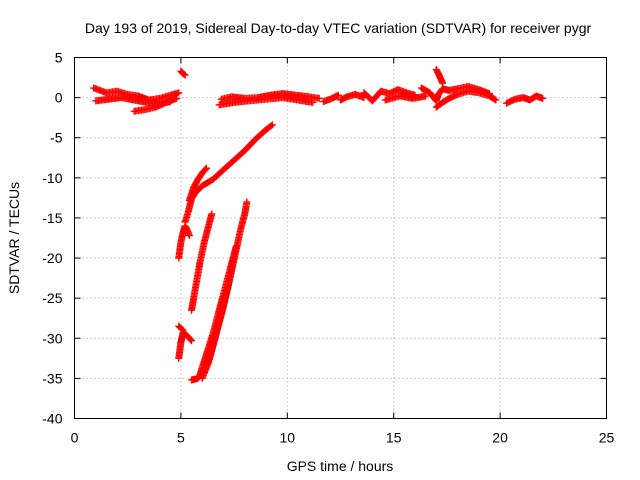 The height and width of the screenshot is (480, 640). I want to click on x-tick-label: 20, so click(500, 438).